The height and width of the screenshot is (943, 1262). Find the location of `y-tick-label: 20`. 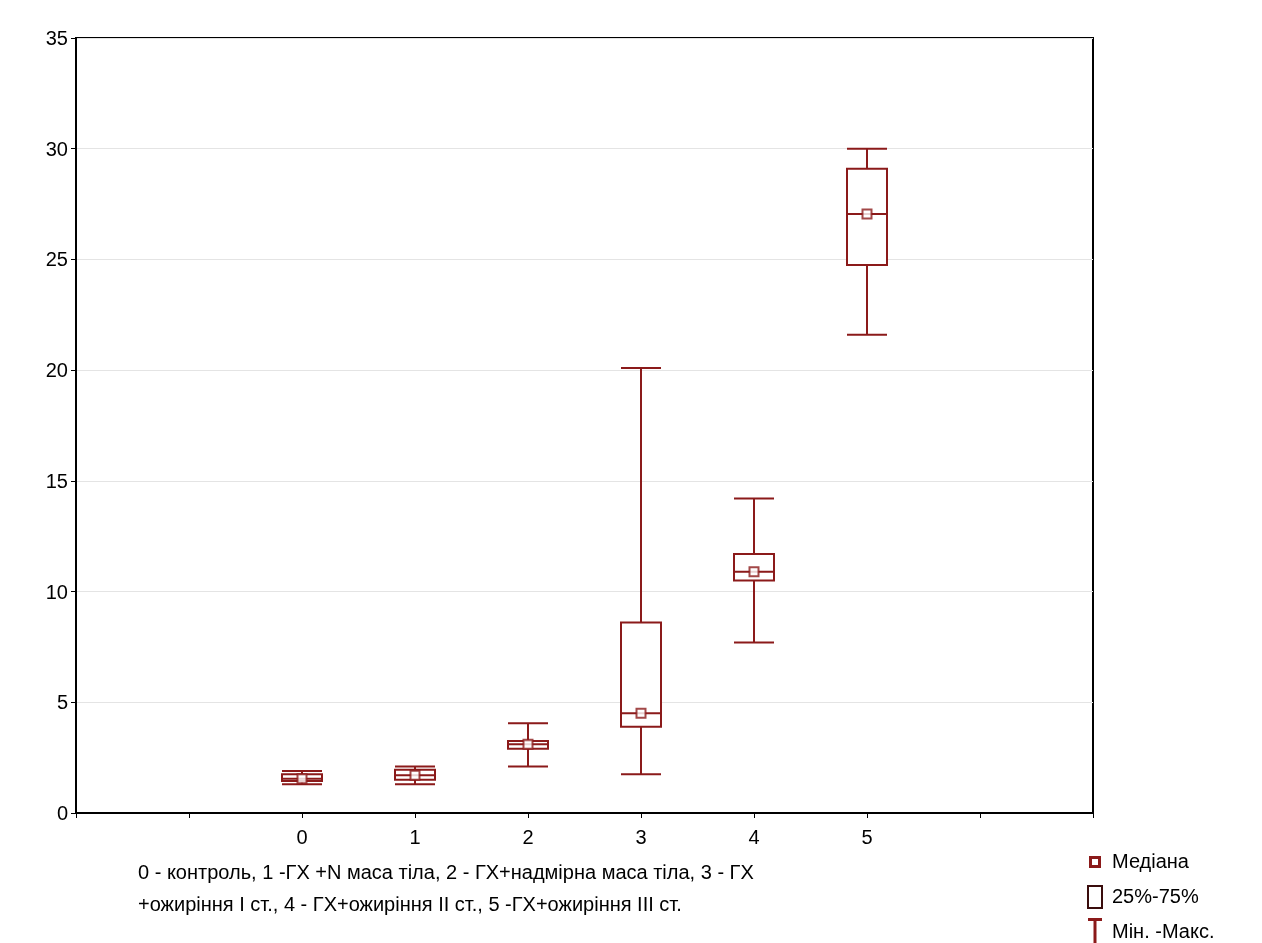

y-tick-label: 20 is located at coordinates (56, 370).